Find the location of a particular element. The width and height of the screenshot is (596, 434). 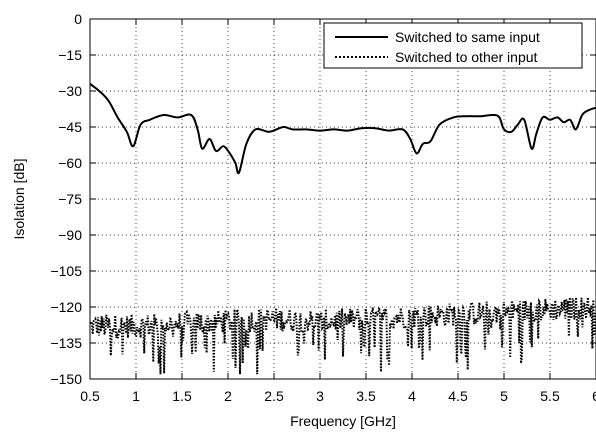

y-tick-label: −105 is located at coordinates (66, 271).